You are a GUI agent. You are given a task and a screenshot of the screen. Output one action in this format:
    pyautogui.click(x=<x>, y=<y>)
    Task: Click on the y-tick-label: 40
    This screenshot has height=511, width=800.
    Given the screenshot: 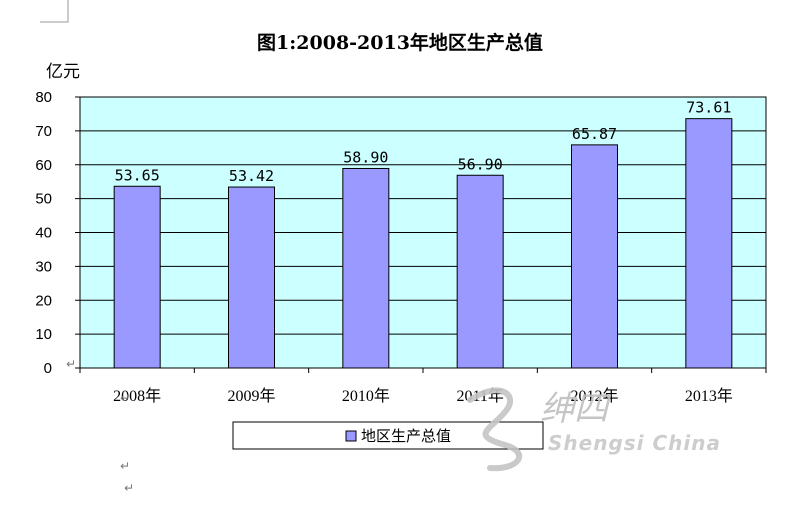 What is the action you would take?
    pyautogui.click(x=43, y=233)
    